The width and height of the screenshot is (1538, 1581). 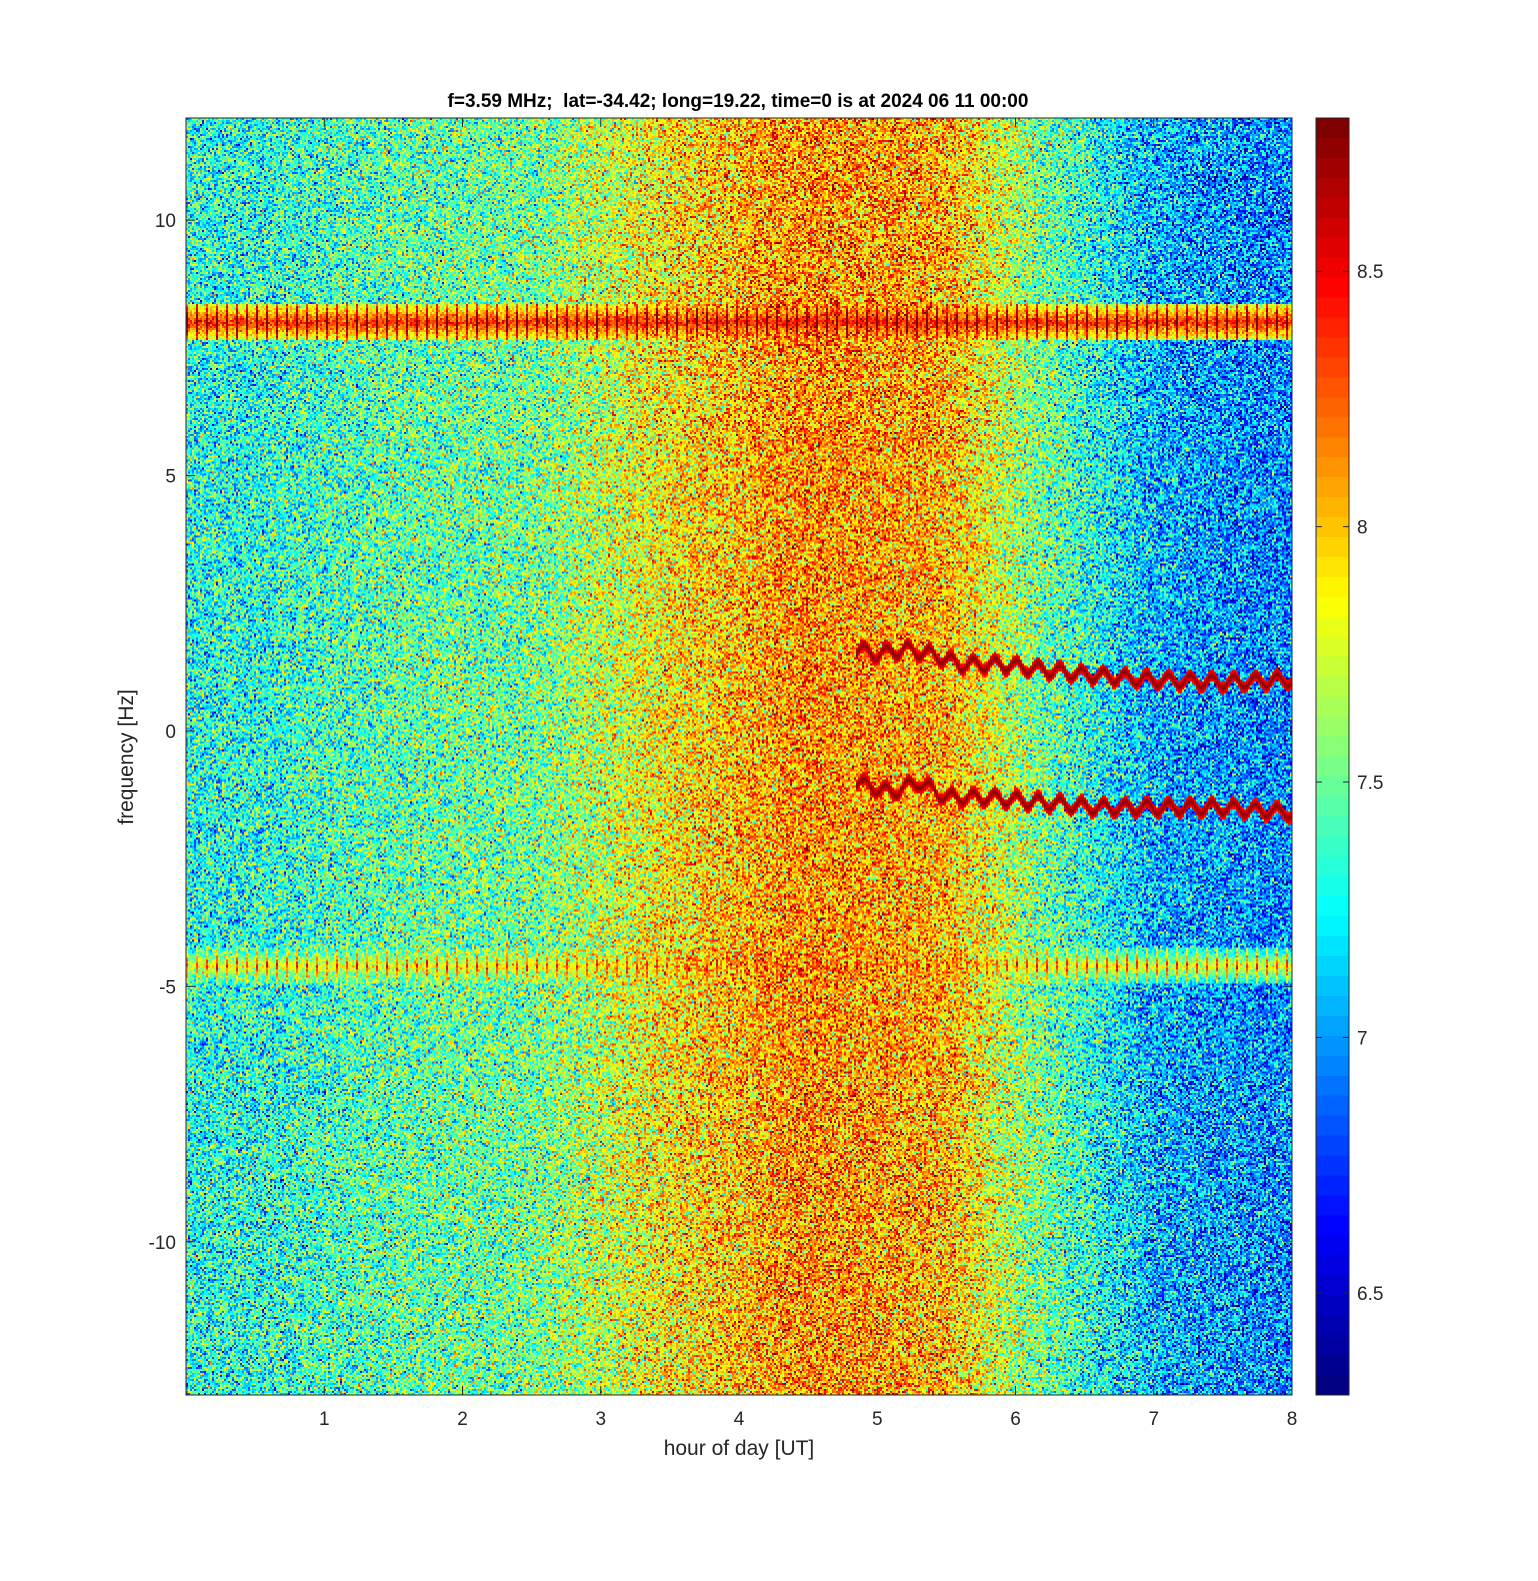 I want to click on colorbar-tick-label: 8.5, so click(x=1370, y=272).